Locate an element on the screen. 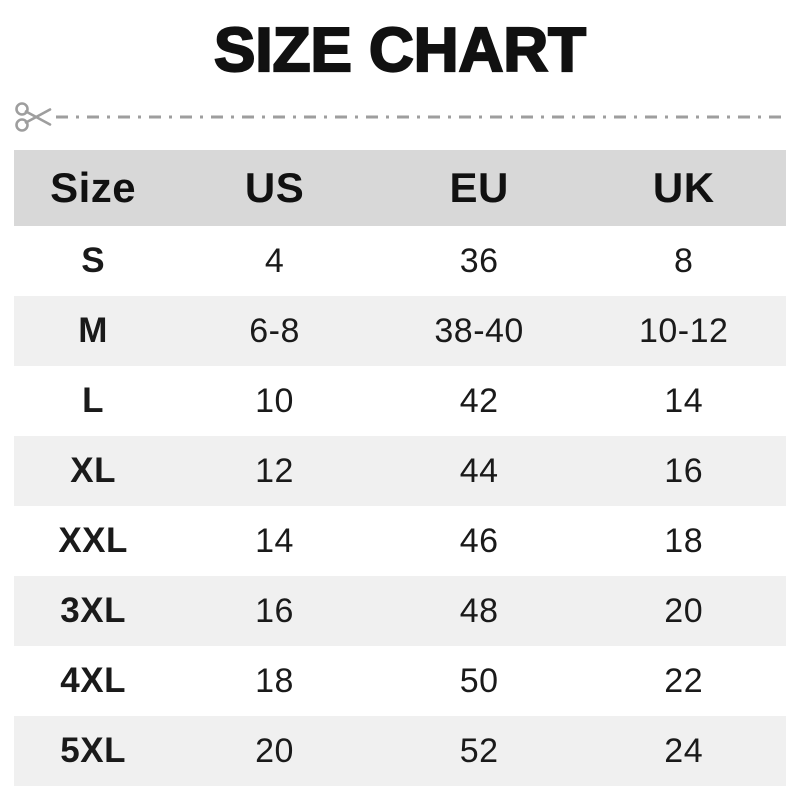  cell-uk: 14 is located at coordinates (684, 400).